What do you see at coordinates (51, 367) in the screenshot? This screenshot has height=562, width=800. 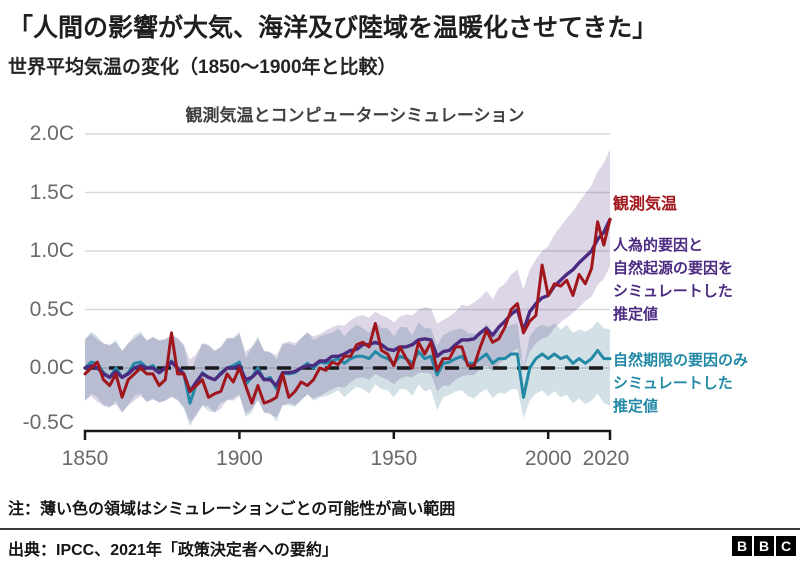 I see `y-tick-label: 0.0C` at bounding box center [51, 367].